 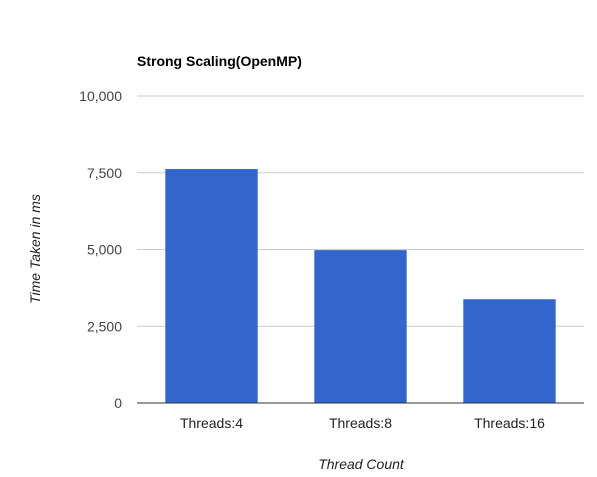 I want to click on y-tick-label: 2,500, so click(x=104, y=326).